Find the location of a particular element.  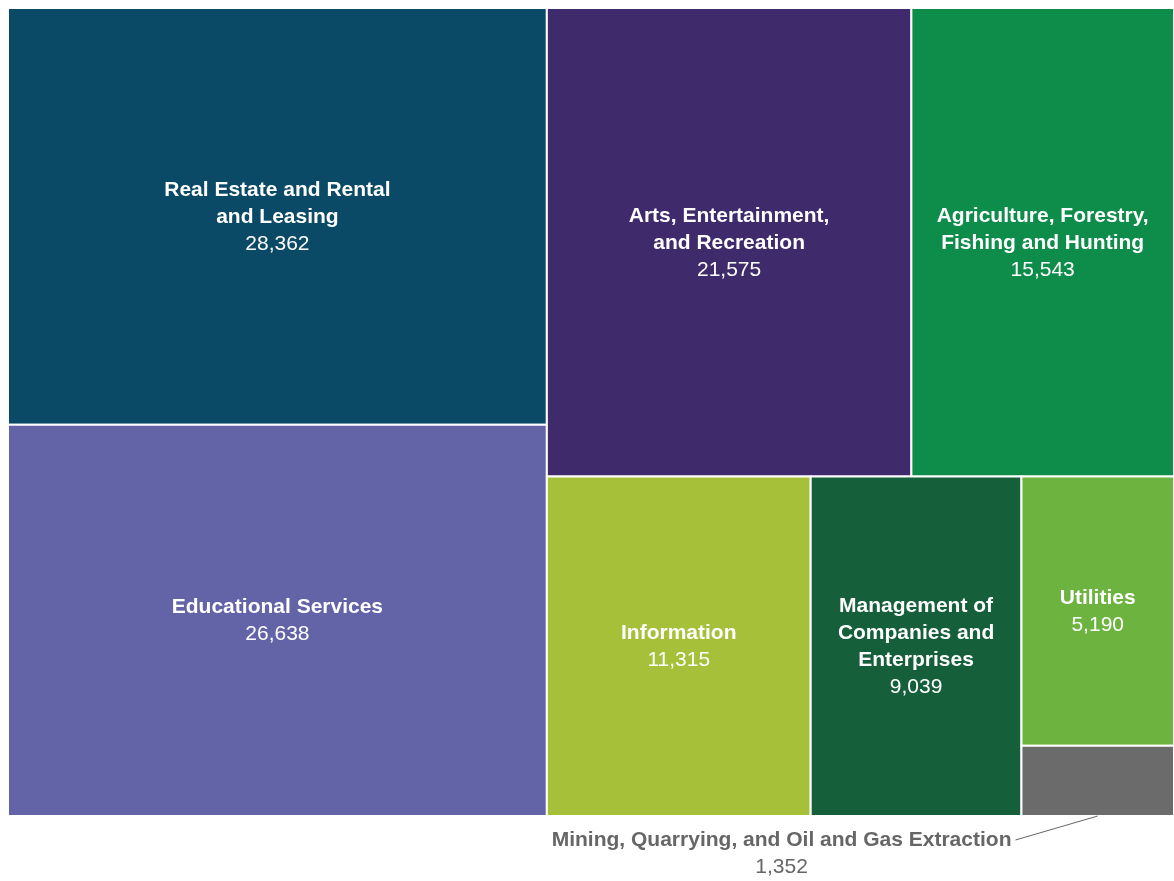

category-label: Arts, Entertainment, and Recreation is located at coordinates (729, 227).